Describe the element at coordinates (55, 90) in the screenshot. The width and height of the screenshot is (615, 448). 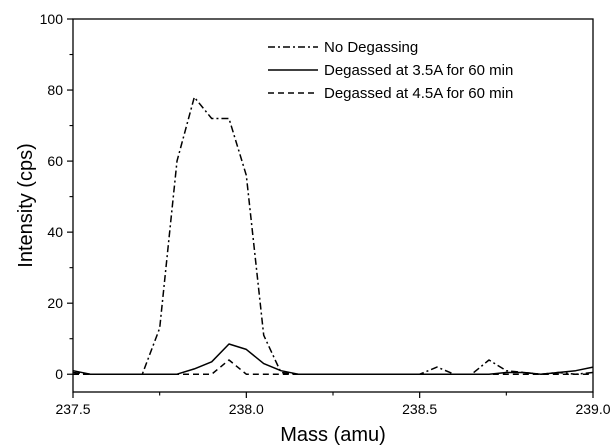
I see `y-tick-label: 80` at that location.